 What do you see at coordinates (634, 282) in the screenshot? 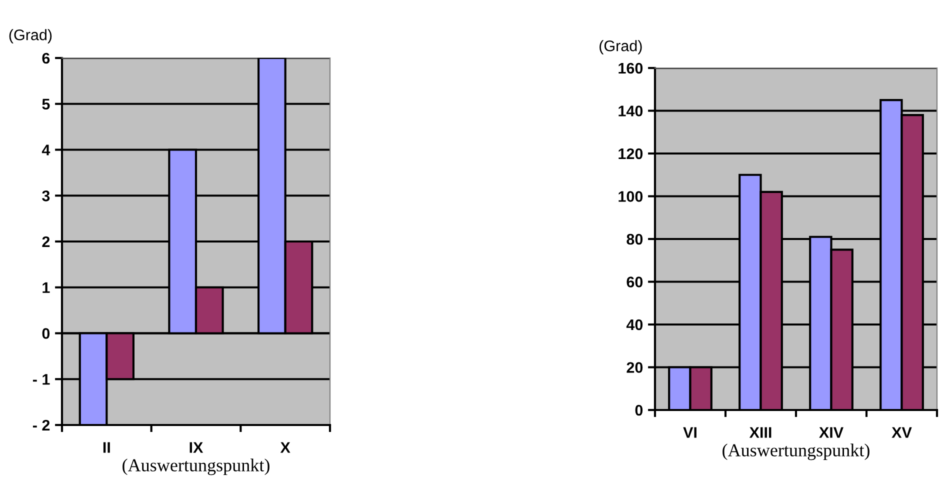
I see `y-tick-label: 60` at bounding box center [634, 282].